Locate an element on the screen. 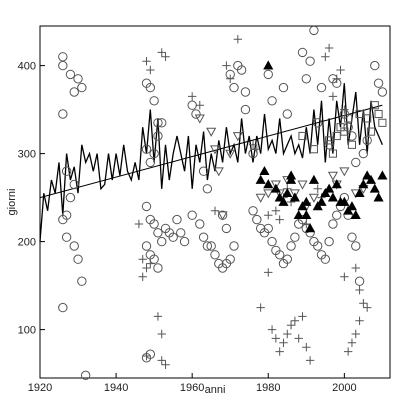  x-tick-label: 1960 is located at coordinates (192, 388).